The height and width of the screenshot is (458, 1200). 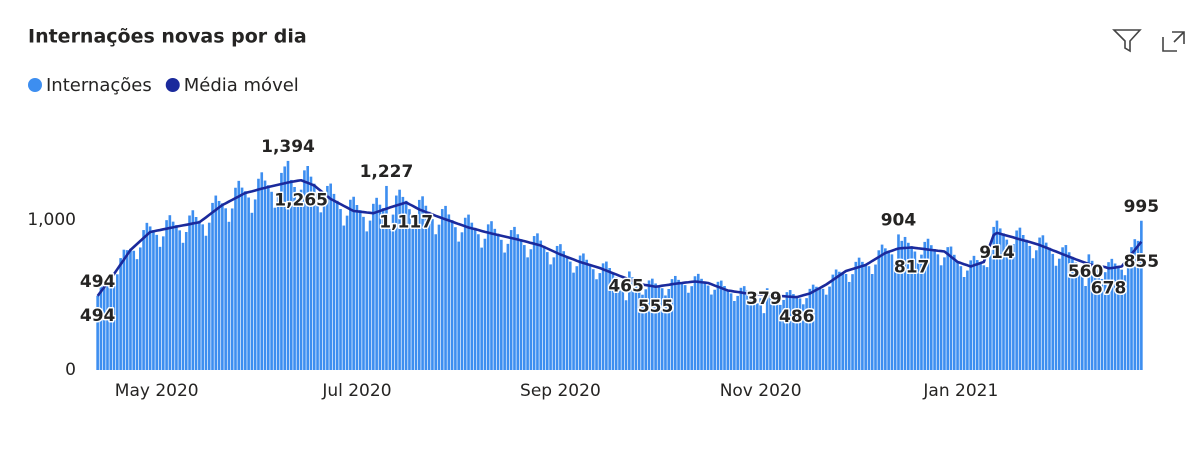 What do you see at coordinates (167, 37) in the screenshot?
I see `chart-title: Internações novas por dia` at bounding box center [167, 37].